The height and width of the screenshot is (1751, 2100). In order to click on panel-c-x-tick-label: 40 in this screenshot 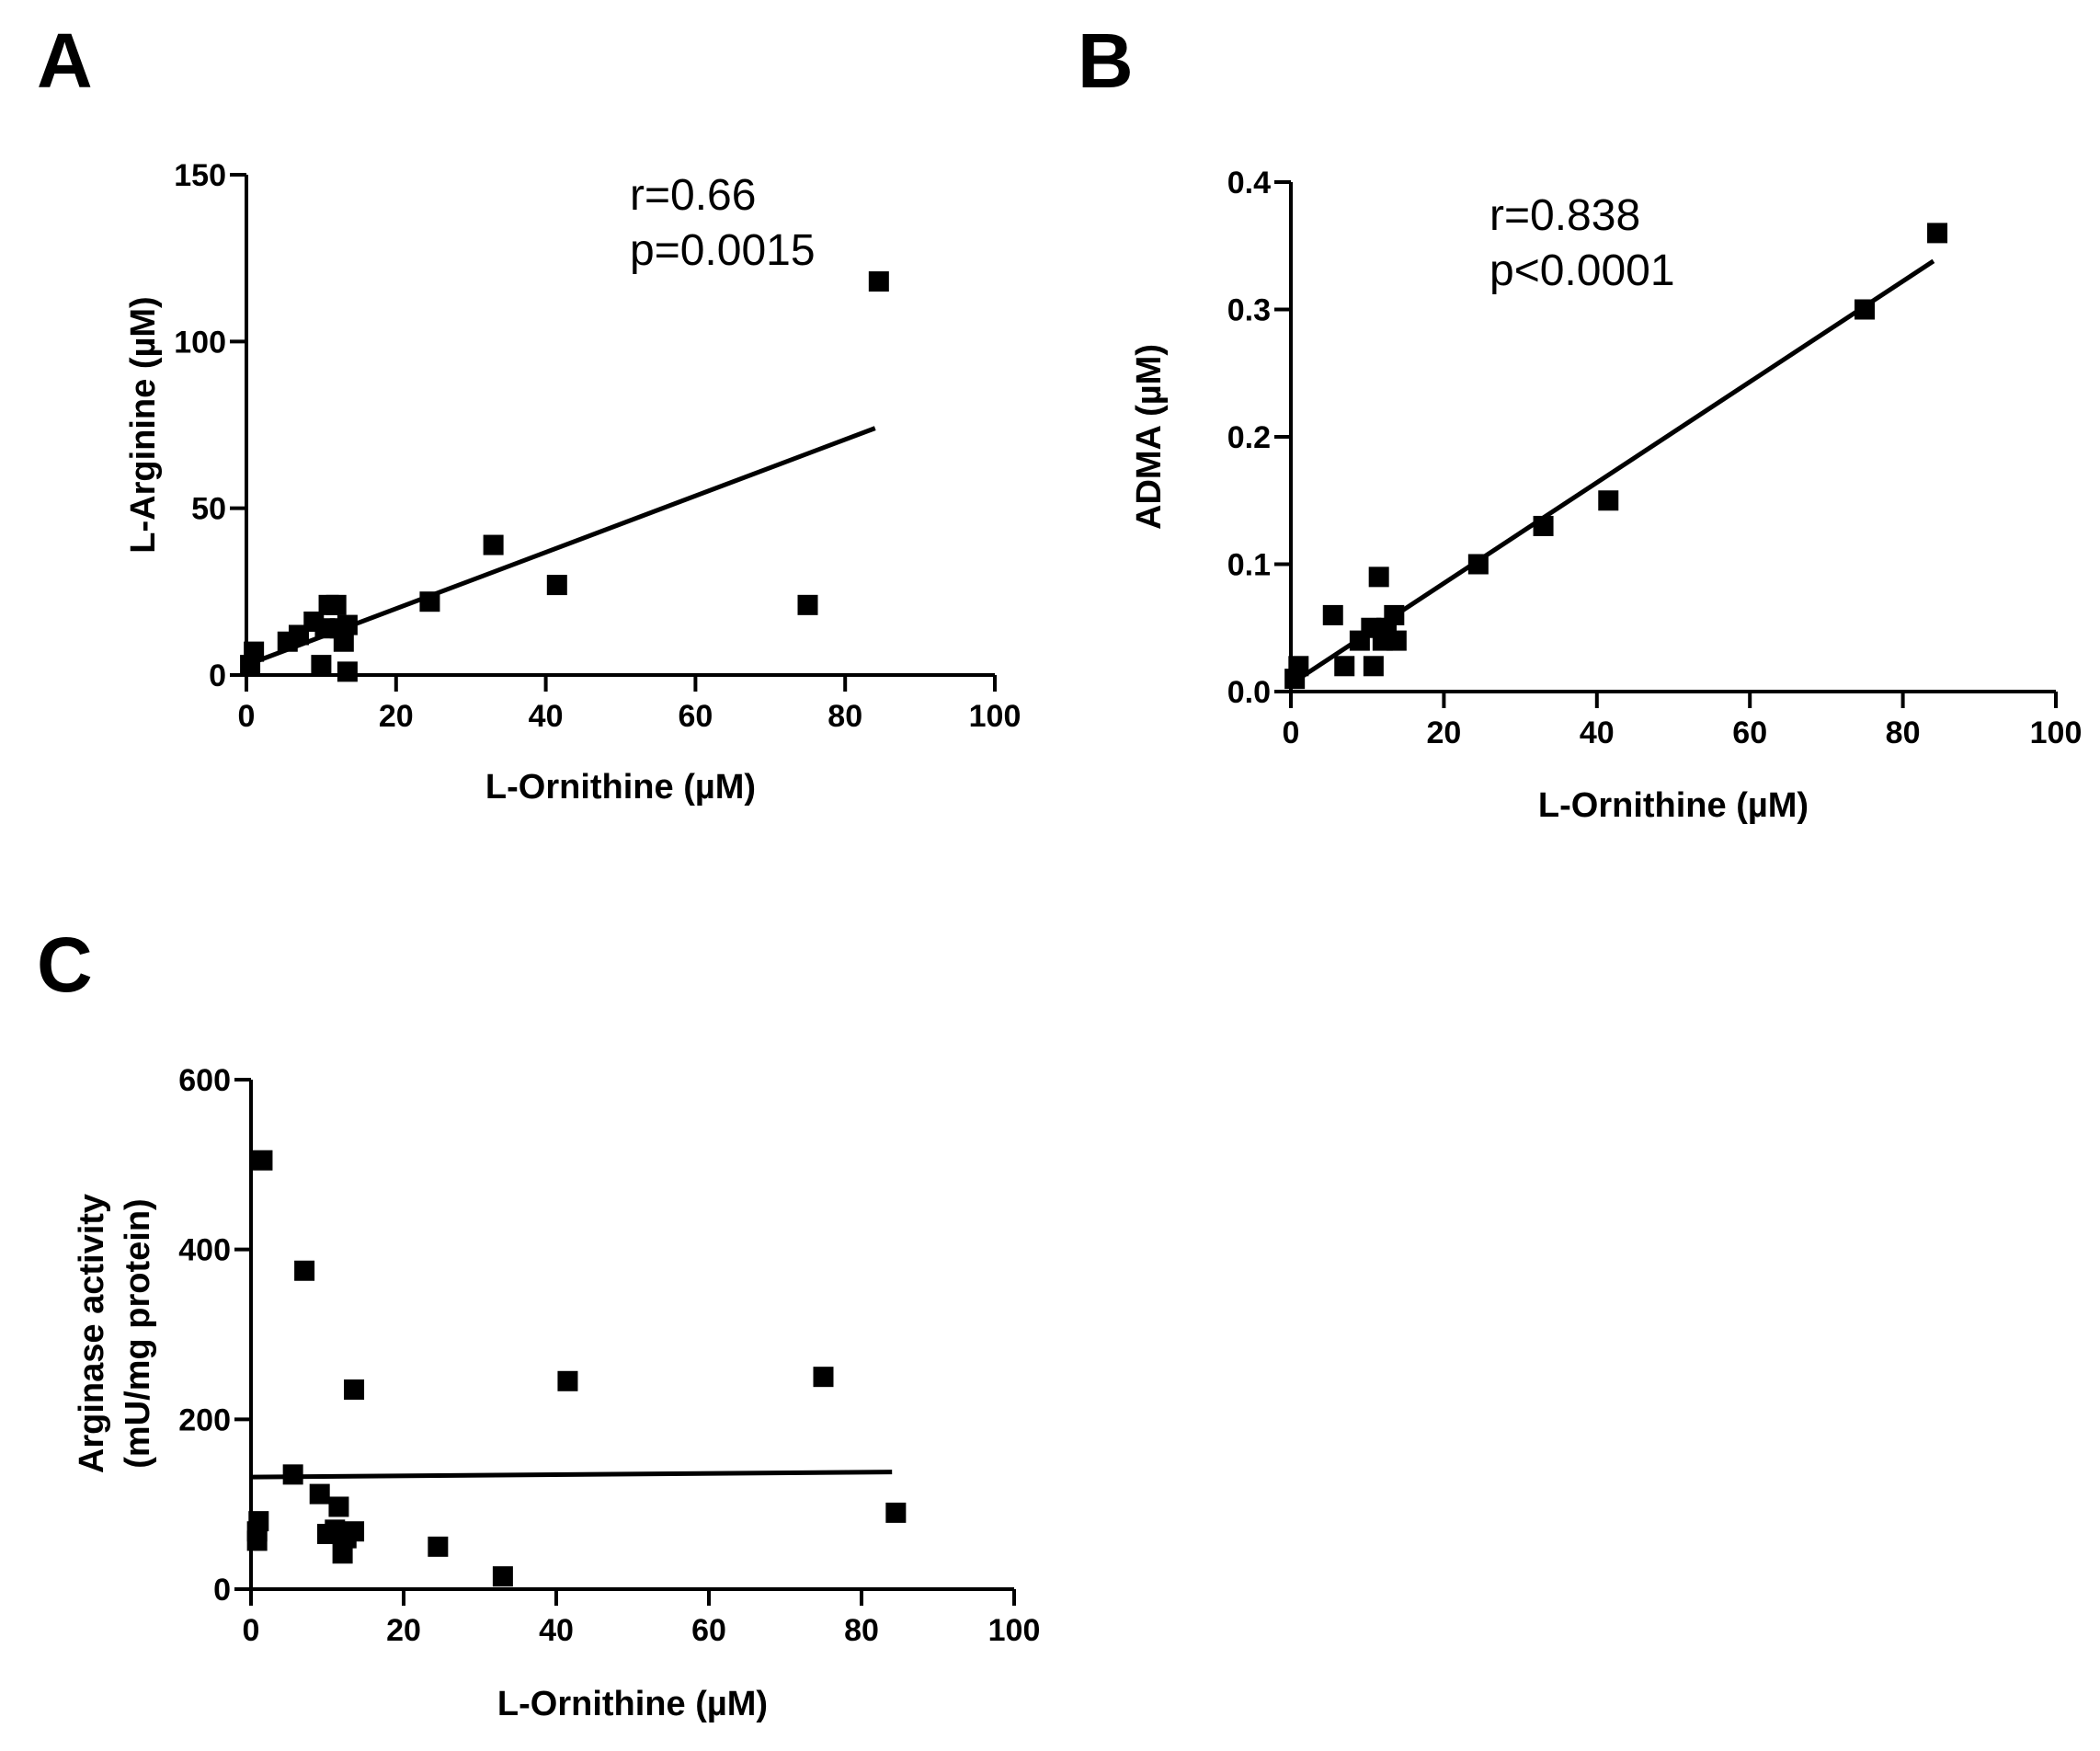, I will do `click(557, 1630)`.